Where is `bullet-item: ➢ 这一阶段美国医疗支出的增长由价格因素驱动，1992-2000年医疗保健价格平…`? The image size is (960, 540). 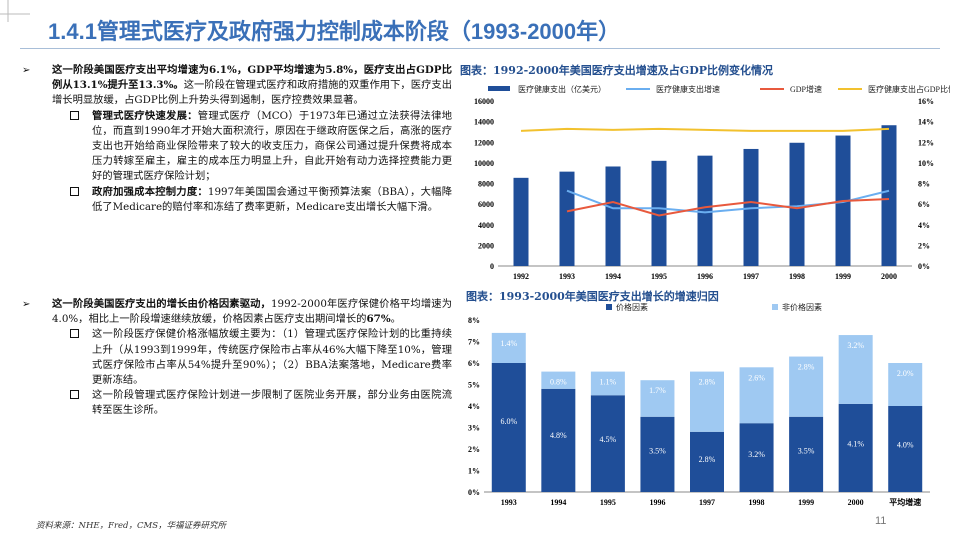 bullet-item: ➢ 这一阶段美国医疗支出的增长由价格因素驱动，1992-2000年医疗保健价格平… is located at coordinates (237, 312).